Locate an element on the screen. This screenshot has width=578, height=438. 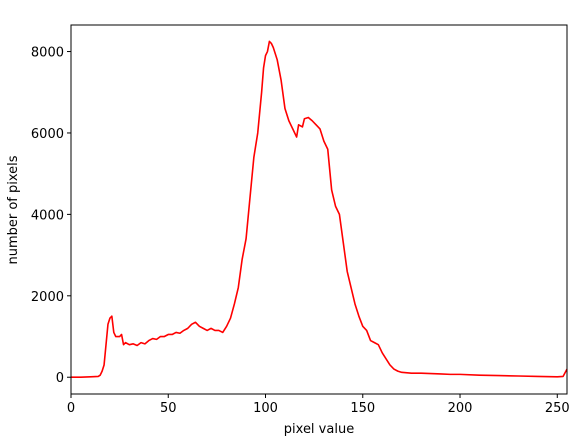
x-tick-label: 100 is located at coordinates (265, 408).